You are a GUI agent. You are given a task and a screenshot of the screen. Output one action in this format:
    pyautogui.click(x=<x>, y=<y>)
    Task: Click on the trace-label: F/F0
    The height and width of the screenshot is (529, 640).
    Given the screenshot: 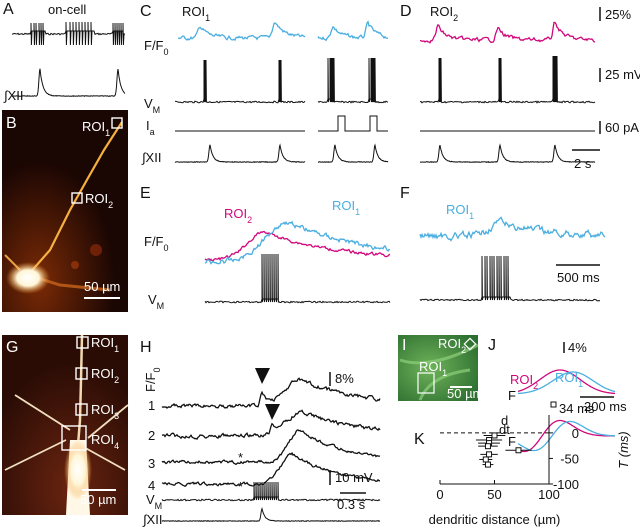 What is the action you would take?
    pyautogui.click(x=156, y=243)
    